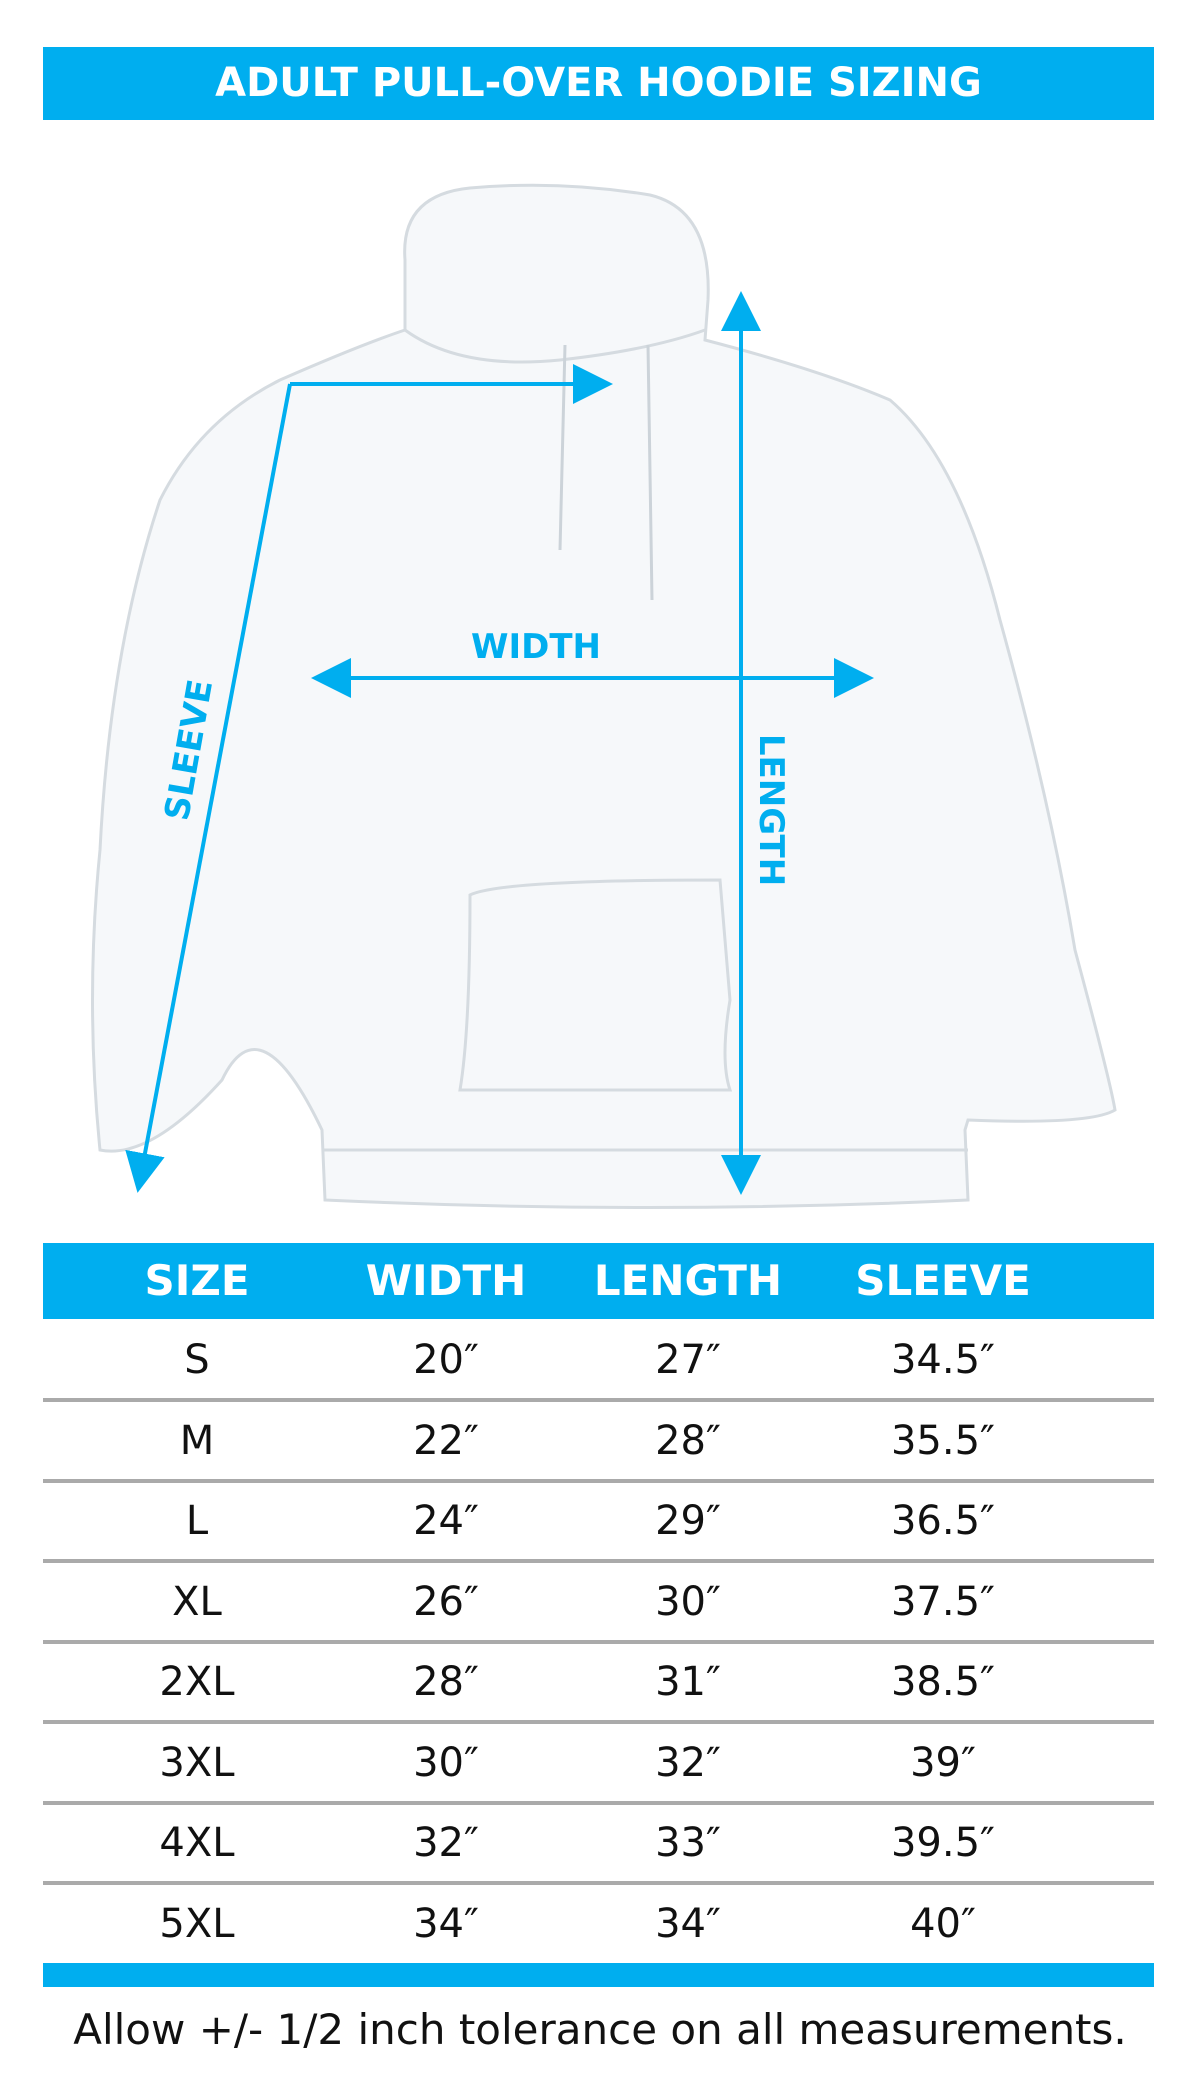 Image resolution: width=1200 pixels, height=2100 pixels. I want to click on cell-length: 29″, so click(688, 1521).